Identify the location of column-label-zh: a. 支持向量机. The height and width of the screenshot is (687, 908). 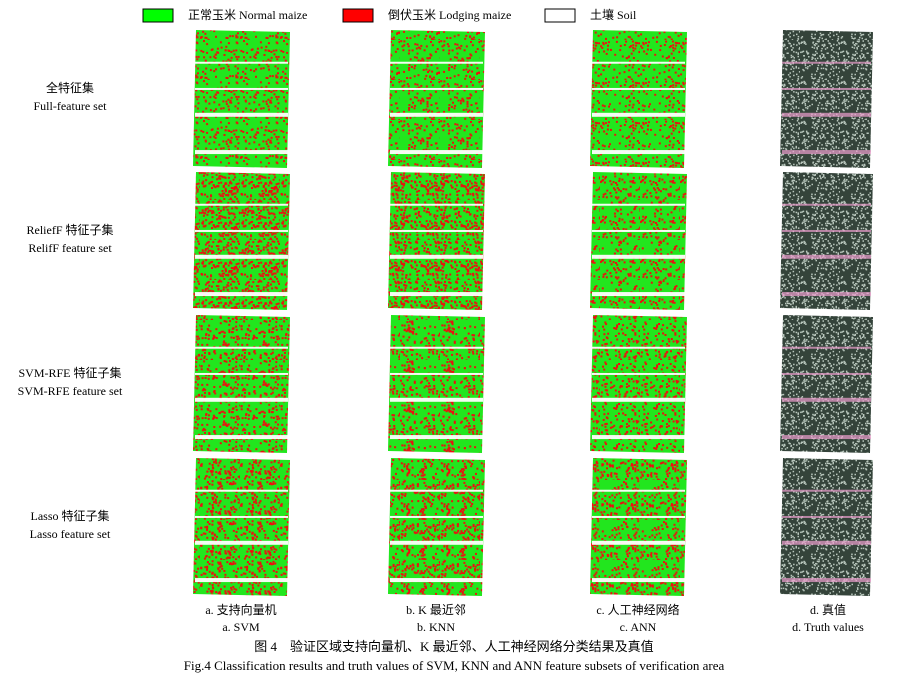
(240, 609).